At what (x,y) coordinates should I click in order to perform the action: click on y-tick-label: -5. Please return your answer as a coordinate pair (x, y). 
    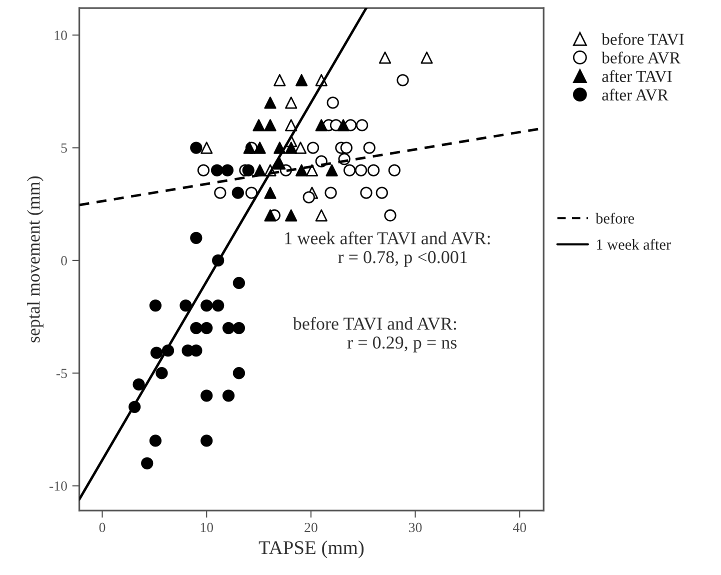
    Looking at the image, I should click on (61, 373).